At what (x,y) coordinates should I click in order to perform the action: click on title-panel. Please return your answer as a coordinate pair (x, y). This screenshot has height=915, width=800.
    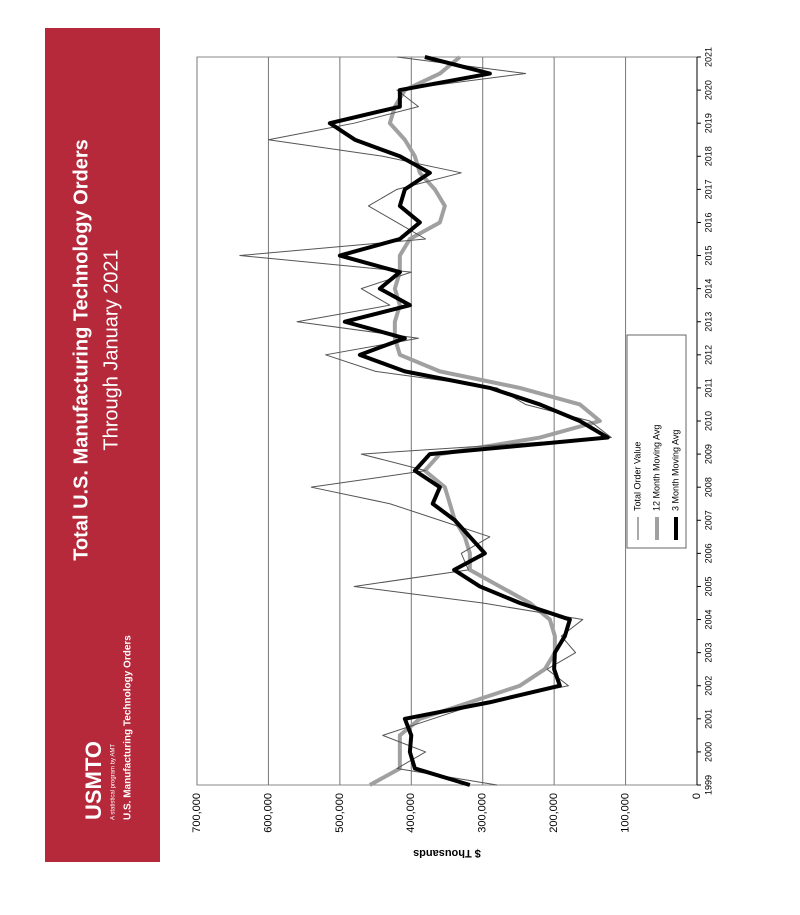
    Looking at the image, I should click on (102, 445).